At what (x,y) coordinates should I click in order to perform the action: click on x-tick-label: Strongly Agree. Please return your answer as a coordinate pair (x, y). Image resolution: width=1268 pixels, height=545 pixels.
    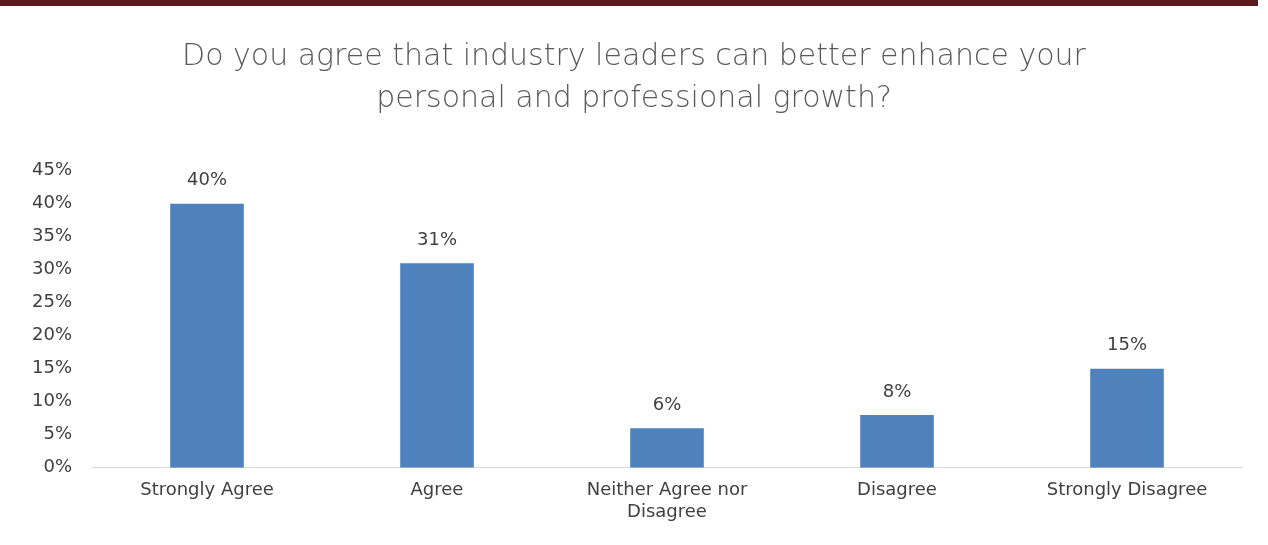
    Looking at the image, I should click on (207, 489).